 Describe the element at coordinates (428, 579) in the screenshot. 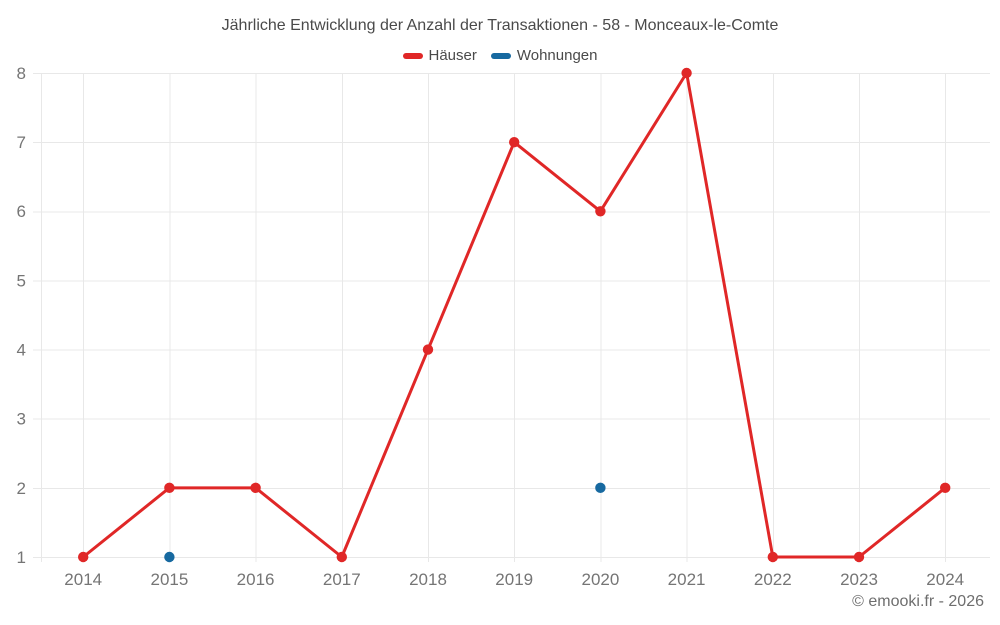

I see `x-tick-label: 2018` at that location.